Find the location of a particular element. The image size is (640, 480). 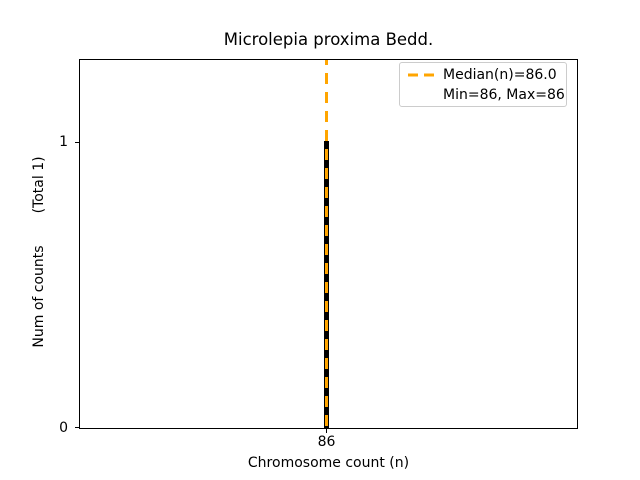

y-axis-label-total: (Total 1) is located at coordinates (39, 185).